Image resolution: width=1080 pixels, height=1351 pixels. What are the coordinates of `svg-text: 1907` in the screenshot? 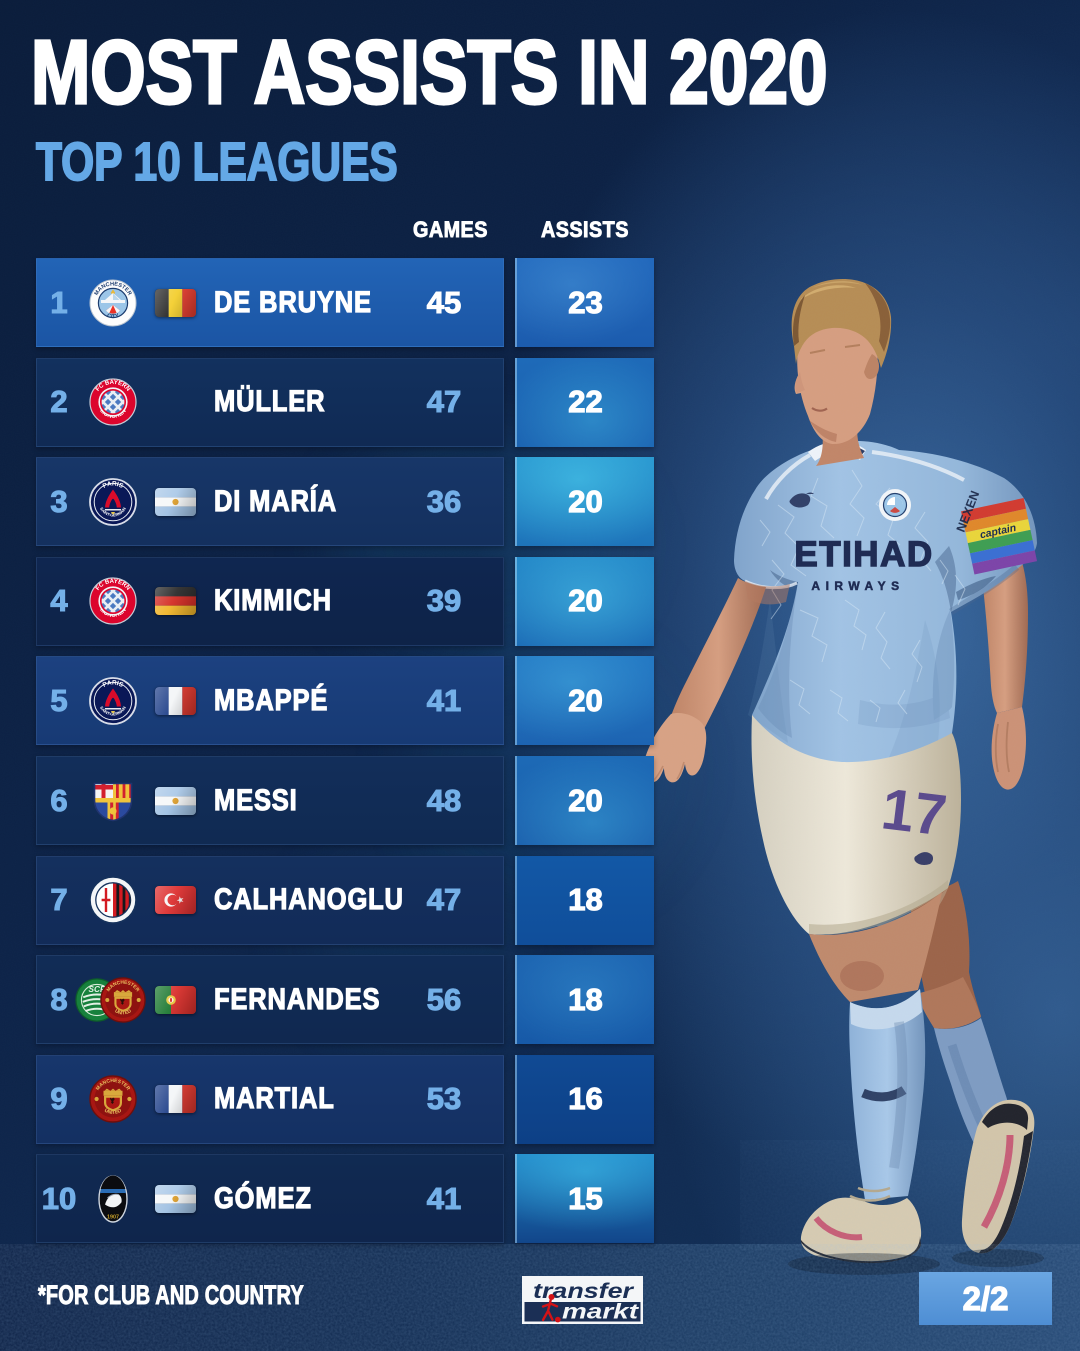 It's located at (113, 1217).